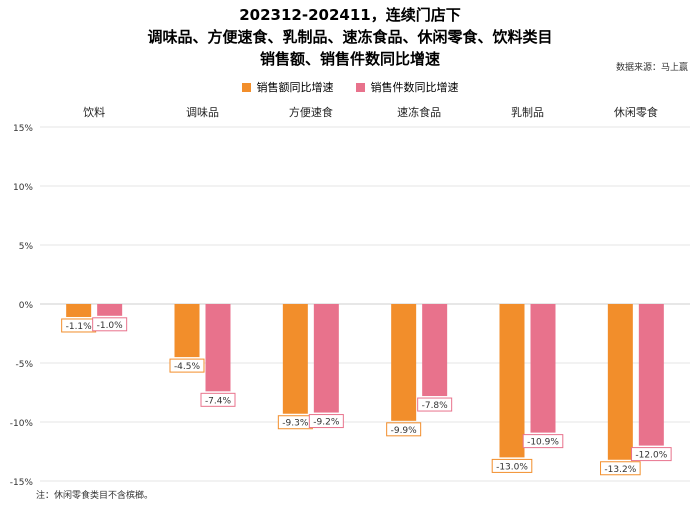  What do you see at coordinates (295, 87) in the screenshot?
I see `legend-label-sales: 销售额同比增速` at bounding box center [295, 87].